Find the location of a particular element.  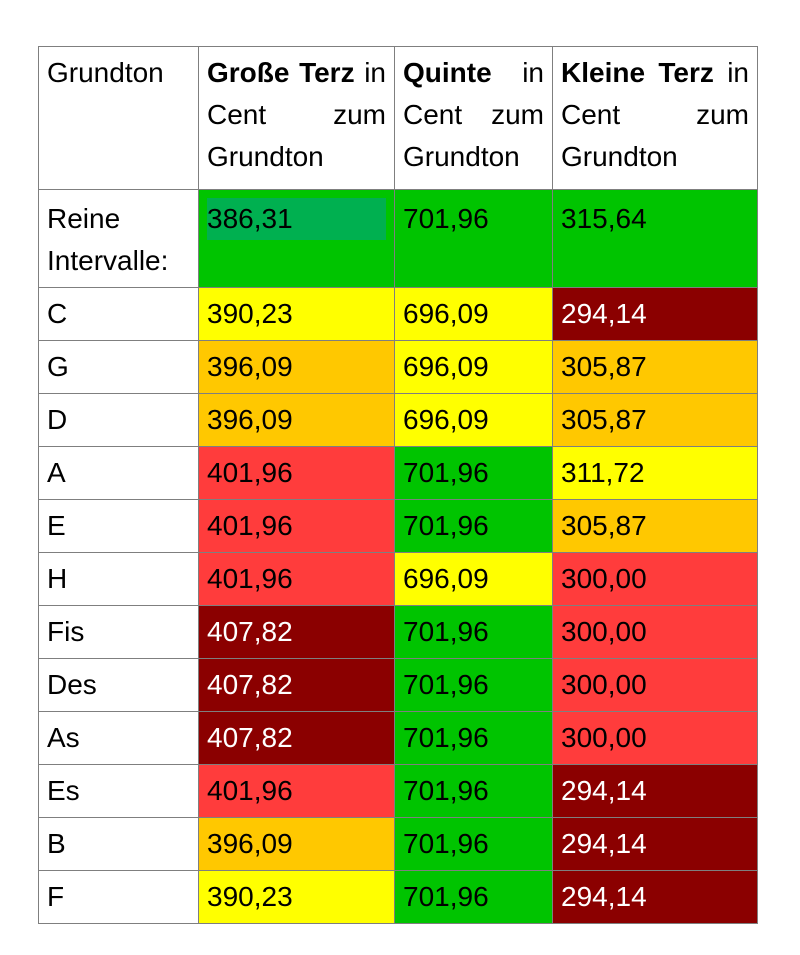

table-row: H 401,96 696,09 300,00 is located at coordinates (398, 579).